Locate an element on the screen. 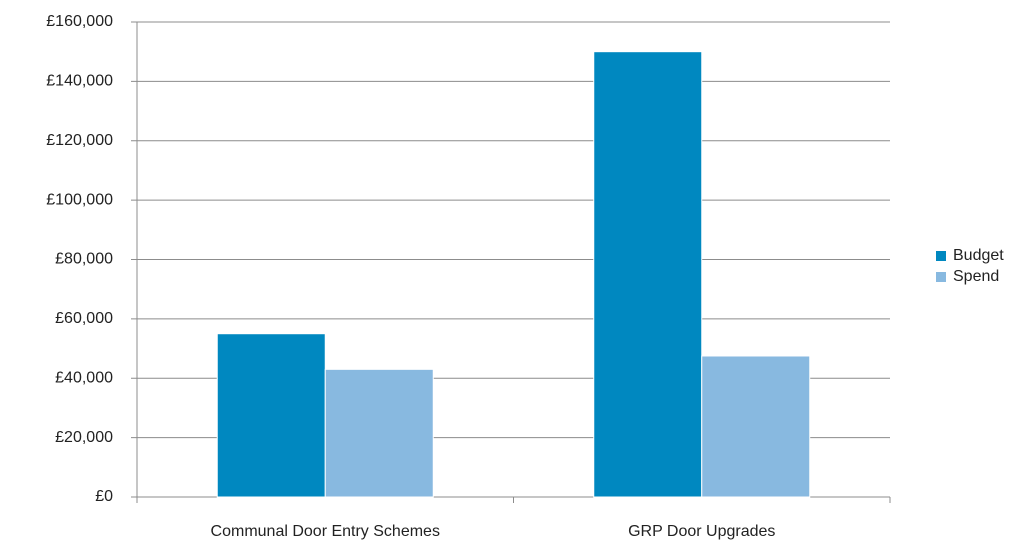 The image size is (1035, 549). legend-label: Budget is located at coordinates (978, 255).